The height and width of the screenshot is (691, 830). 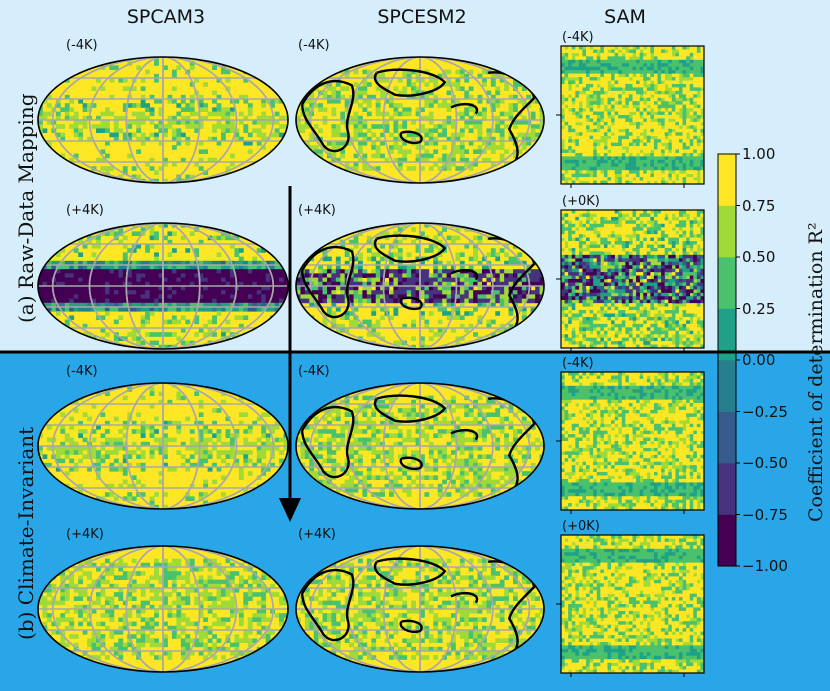 I want to click on colorbar-tick-label: 1.00, so click(x=759, y=154).